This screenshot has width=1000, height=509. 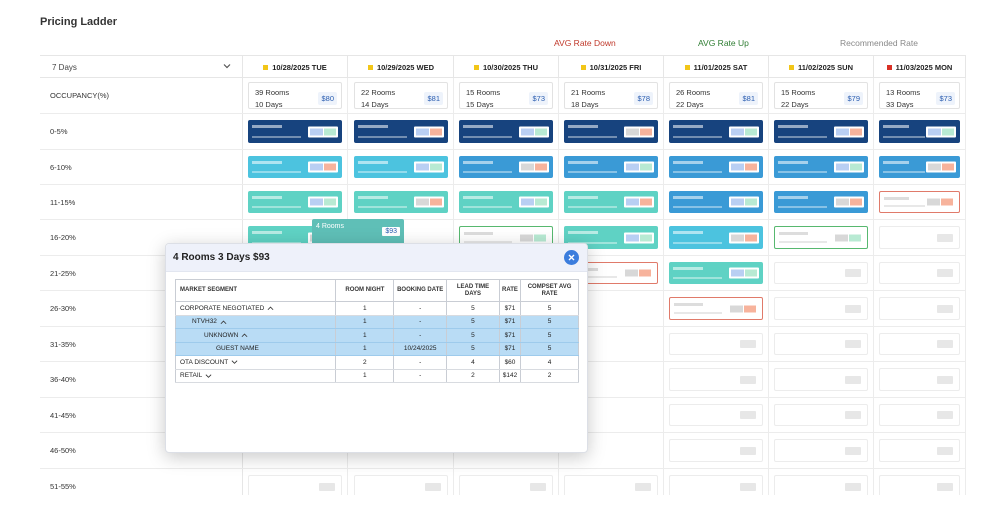 I want to click on table-row: UNKNOWN 1-5 $71 5, so click(x=376, y=335).